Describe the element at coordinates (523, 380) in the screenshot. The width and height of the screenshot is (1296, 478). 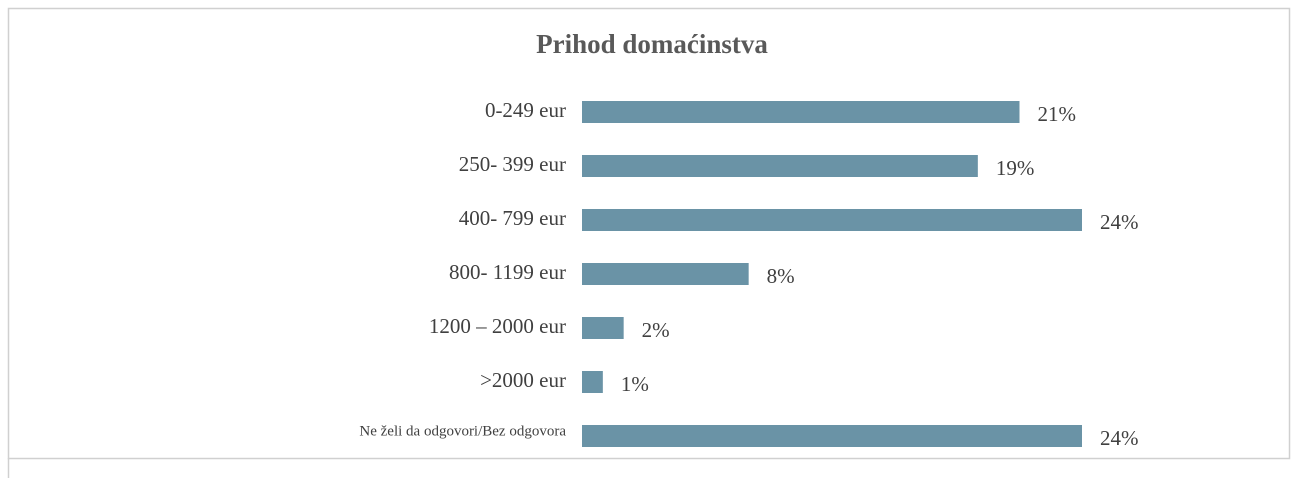
I see `category-label: >2000 eur` at that location.